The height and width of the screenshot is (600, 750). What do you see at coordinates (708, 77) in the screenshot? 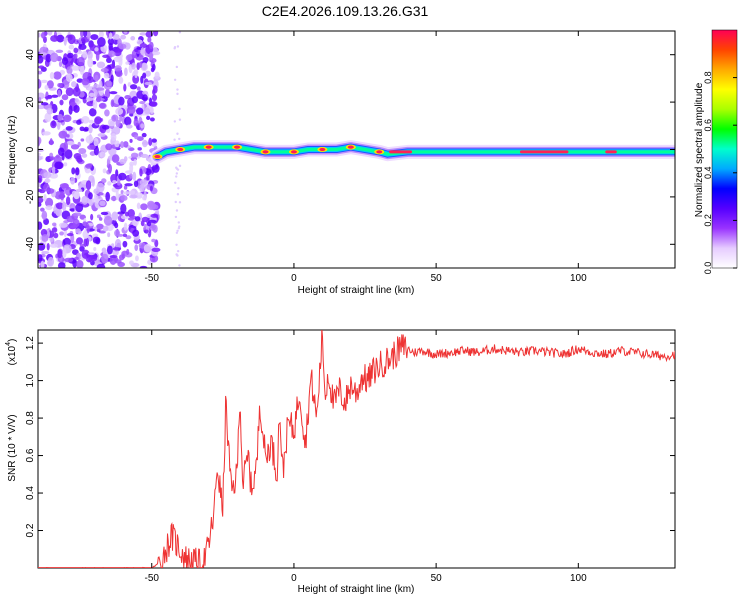
I see `colorbar-tick-label: 0.8` at bounding box center [708, 77].